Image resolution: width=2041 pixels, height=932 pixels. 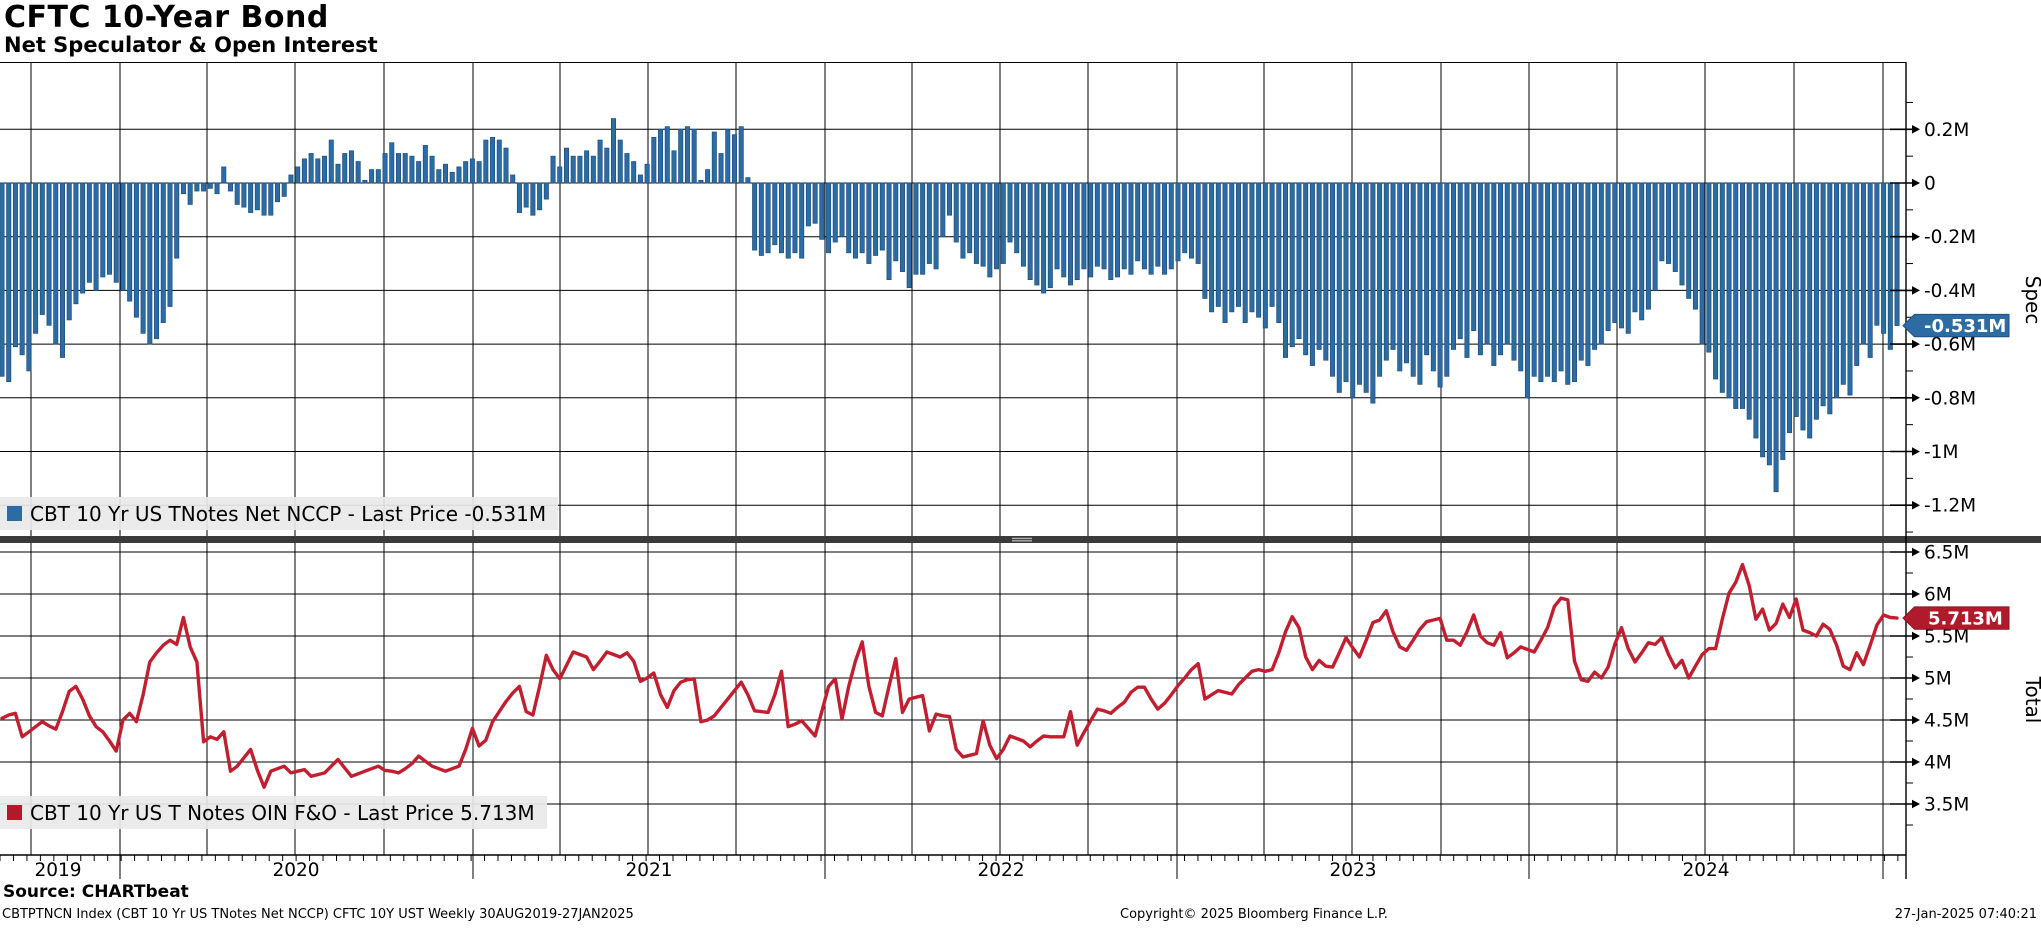 I want to click on axis-tick-label: 4.5M, so click(x=1946, y=721).